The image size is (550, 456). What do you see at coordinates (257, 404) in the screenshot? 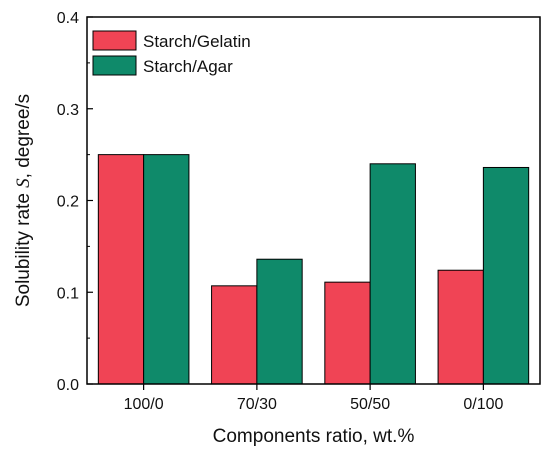
I see `x-tick-label: 70/30` at bounding box center [257, 404].